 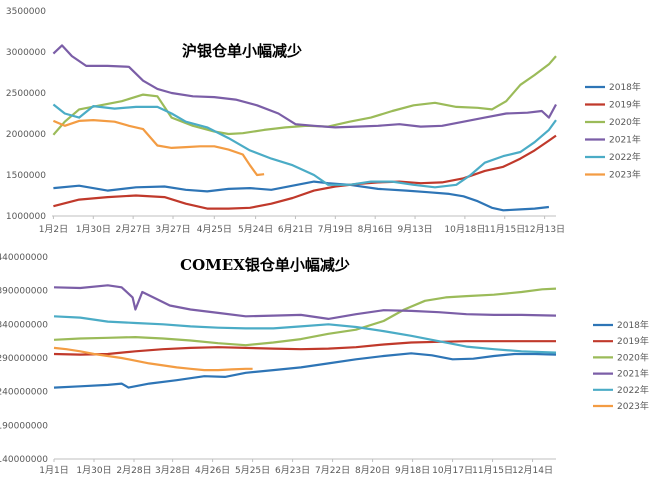 I want to click on x-tick-label: 2月28日, so click(x=133, y=470).